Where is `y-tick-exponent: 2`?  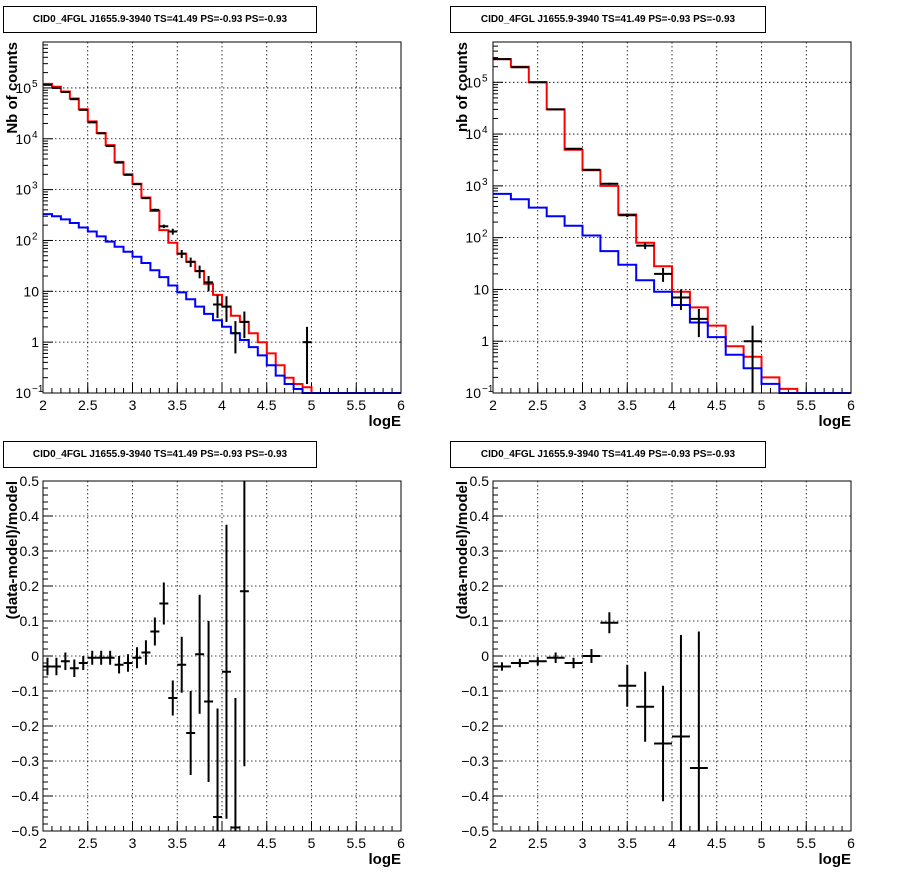 y-tick-exponent: 2 is located at coordinates (35, 236).